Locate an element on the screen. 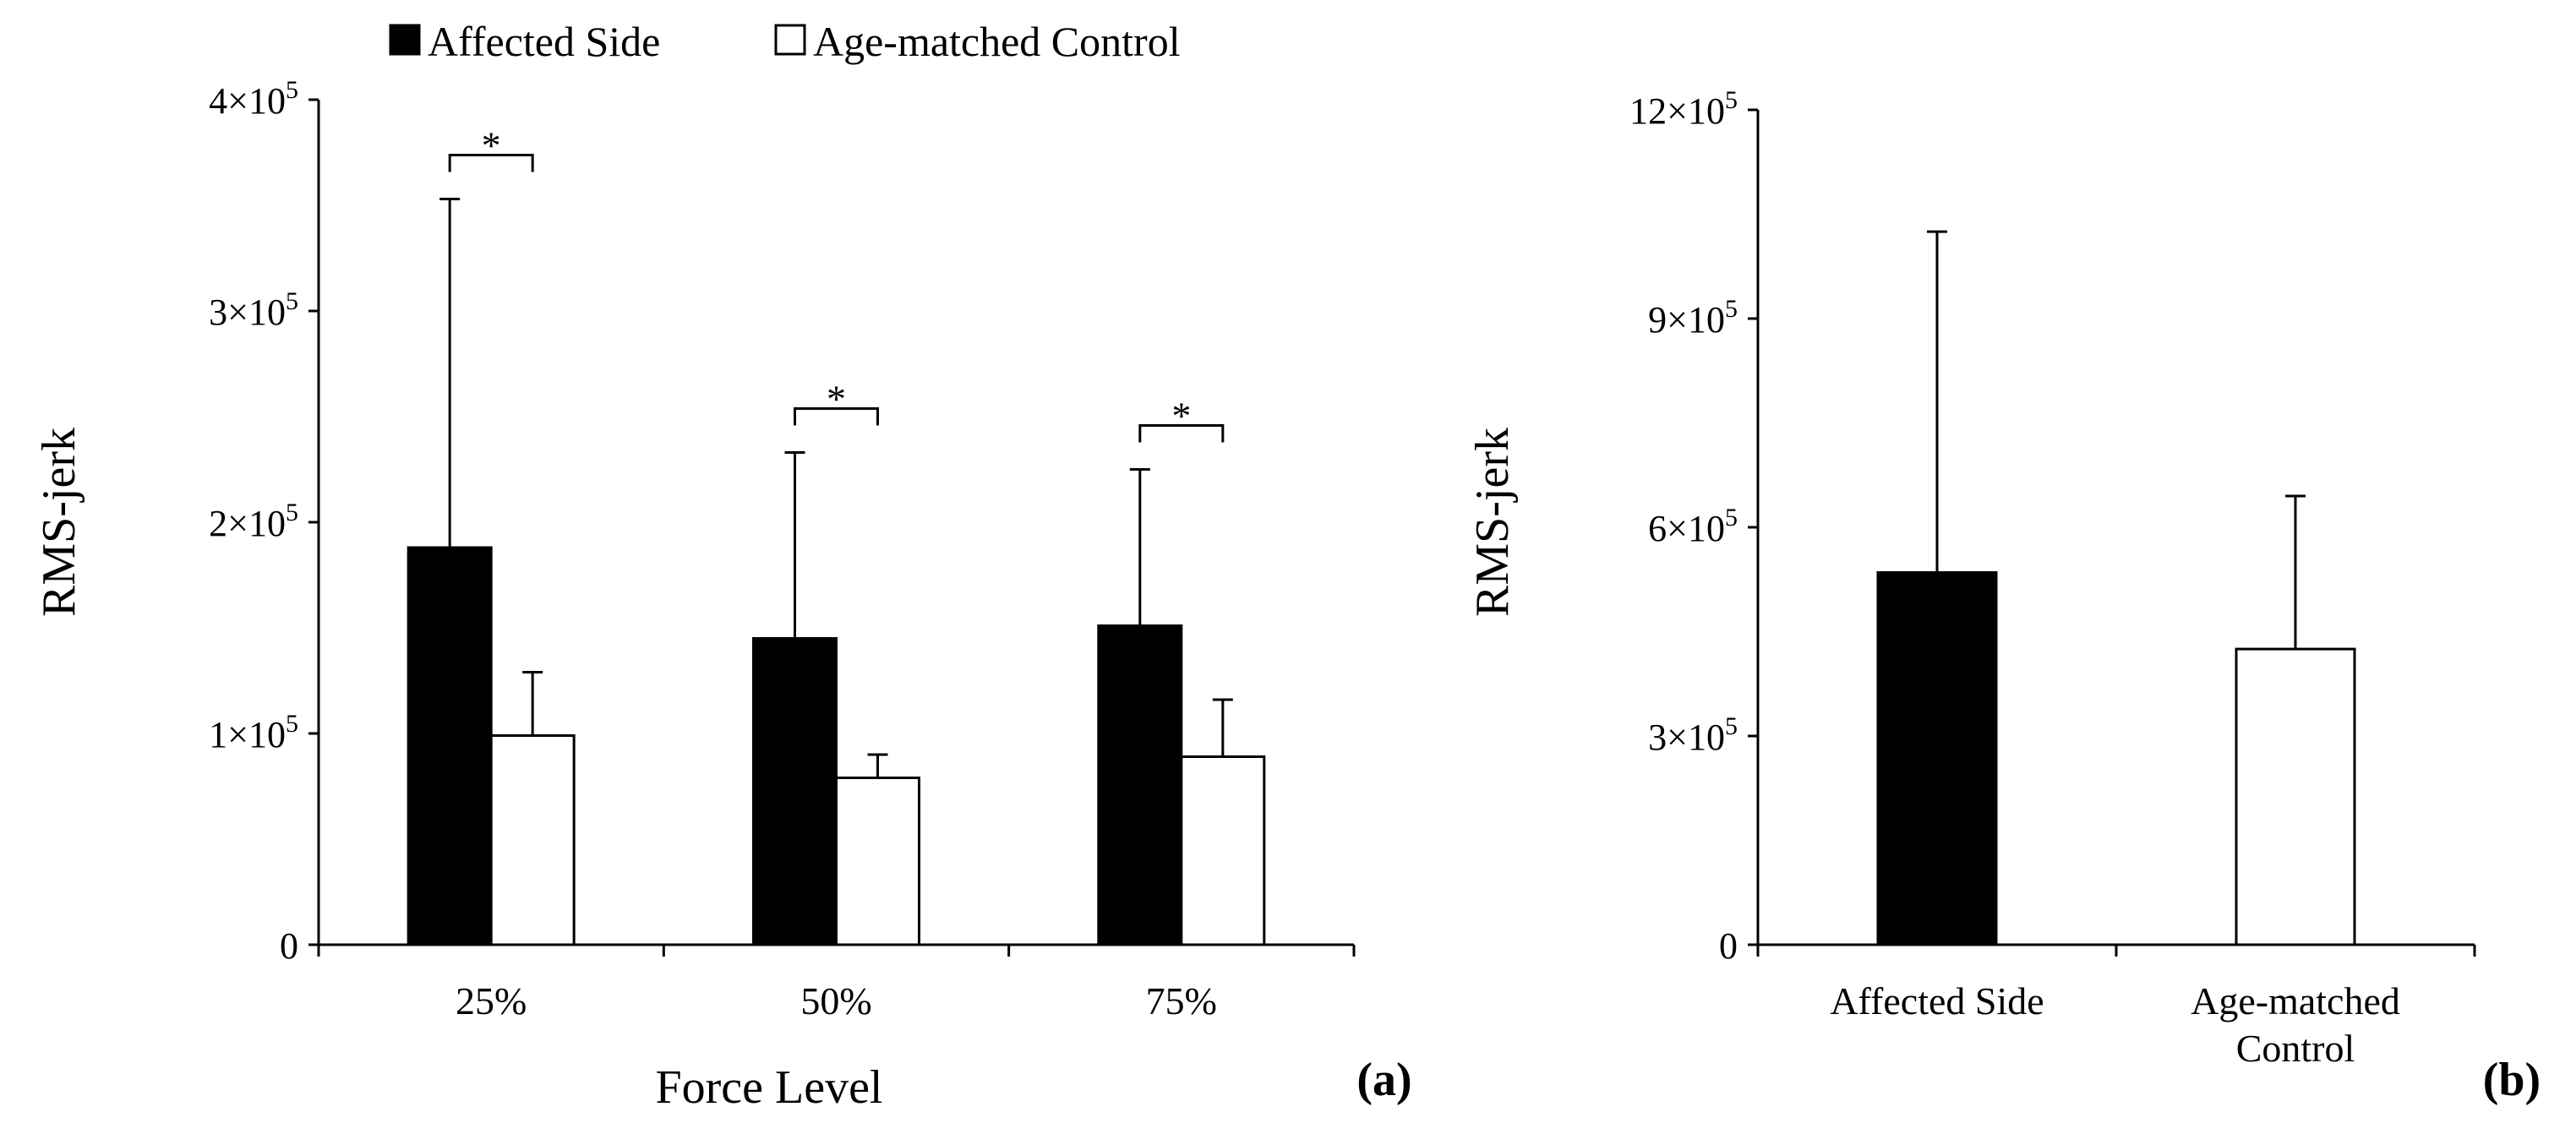 Image resolution: width=2576 pixels, height=1134 pixels. legend-label-control: Age-matched Control is located at coordinates (997, 41).